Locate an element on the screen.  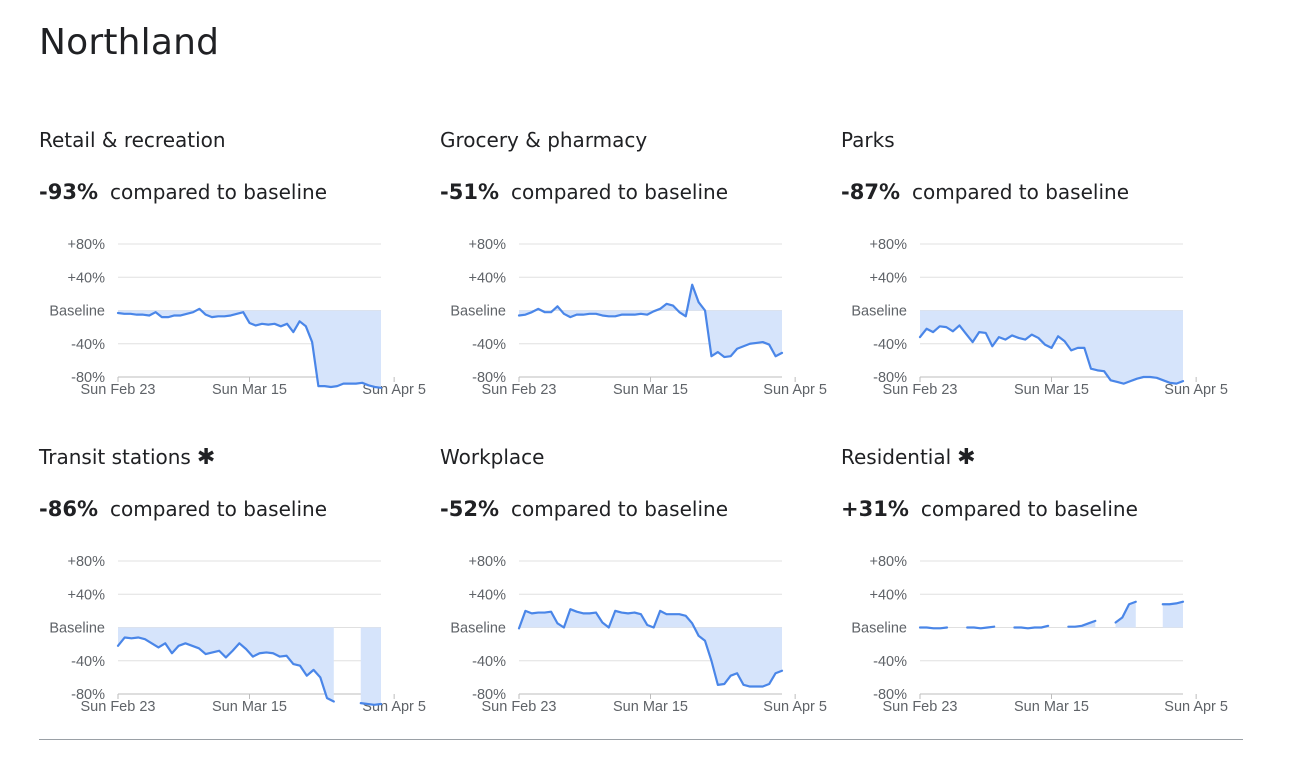
panel-title: Residential ✱ is located at coordinates (908, 457).